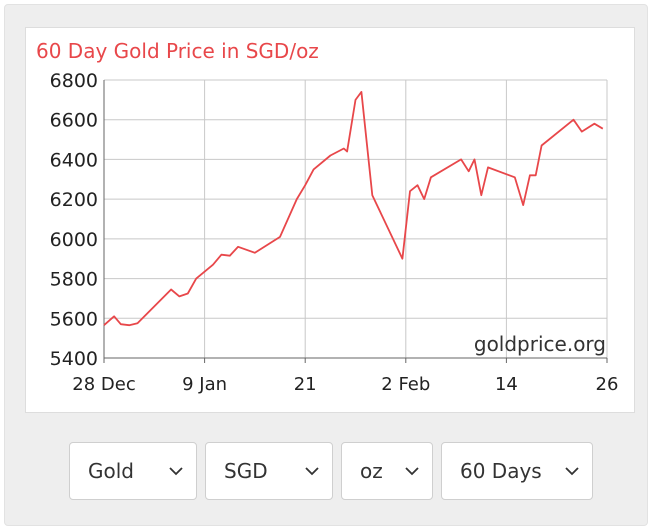 The height and width of the screenshot is (530, 652). Describe the element at coordinates (246, 471) in the screenshot. I see `currency-select-value: SGD` at that location.